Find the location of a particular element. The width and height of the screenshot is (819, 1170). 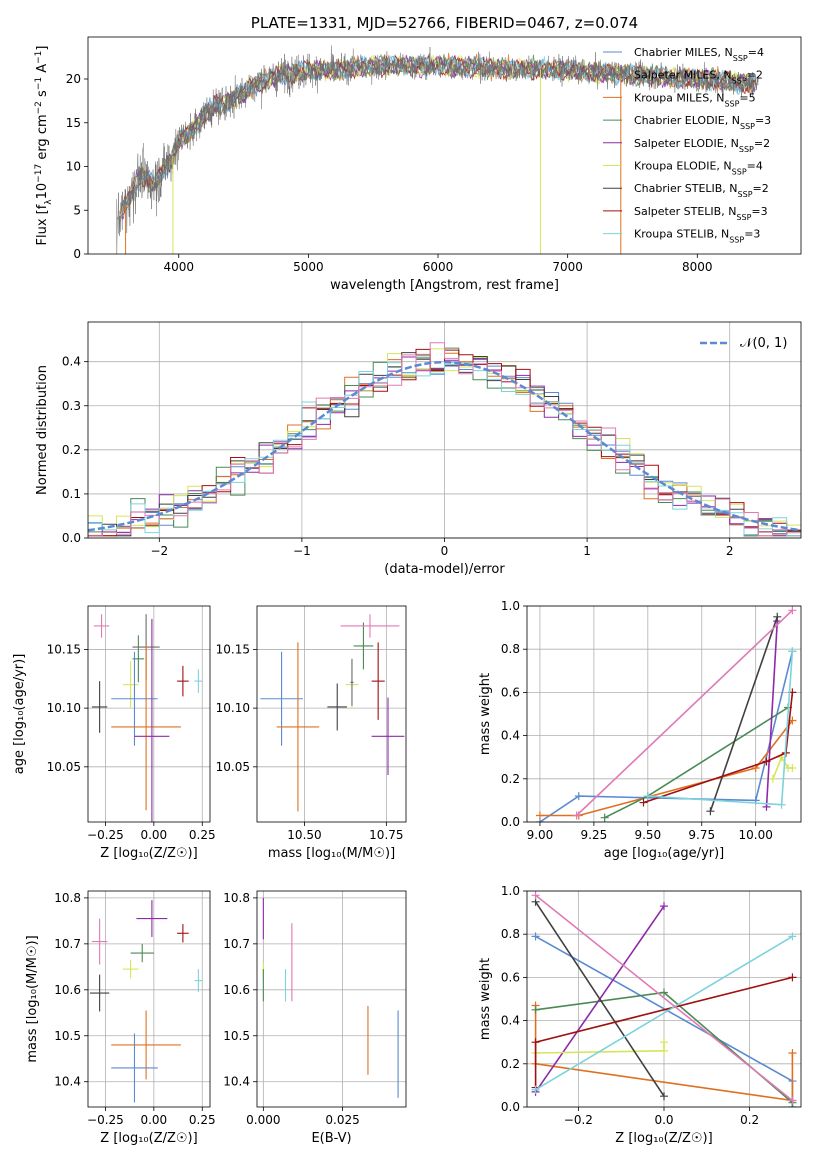

weight_vs_Z-ytick-label: 0.6 is located at coordinates (510, 977).